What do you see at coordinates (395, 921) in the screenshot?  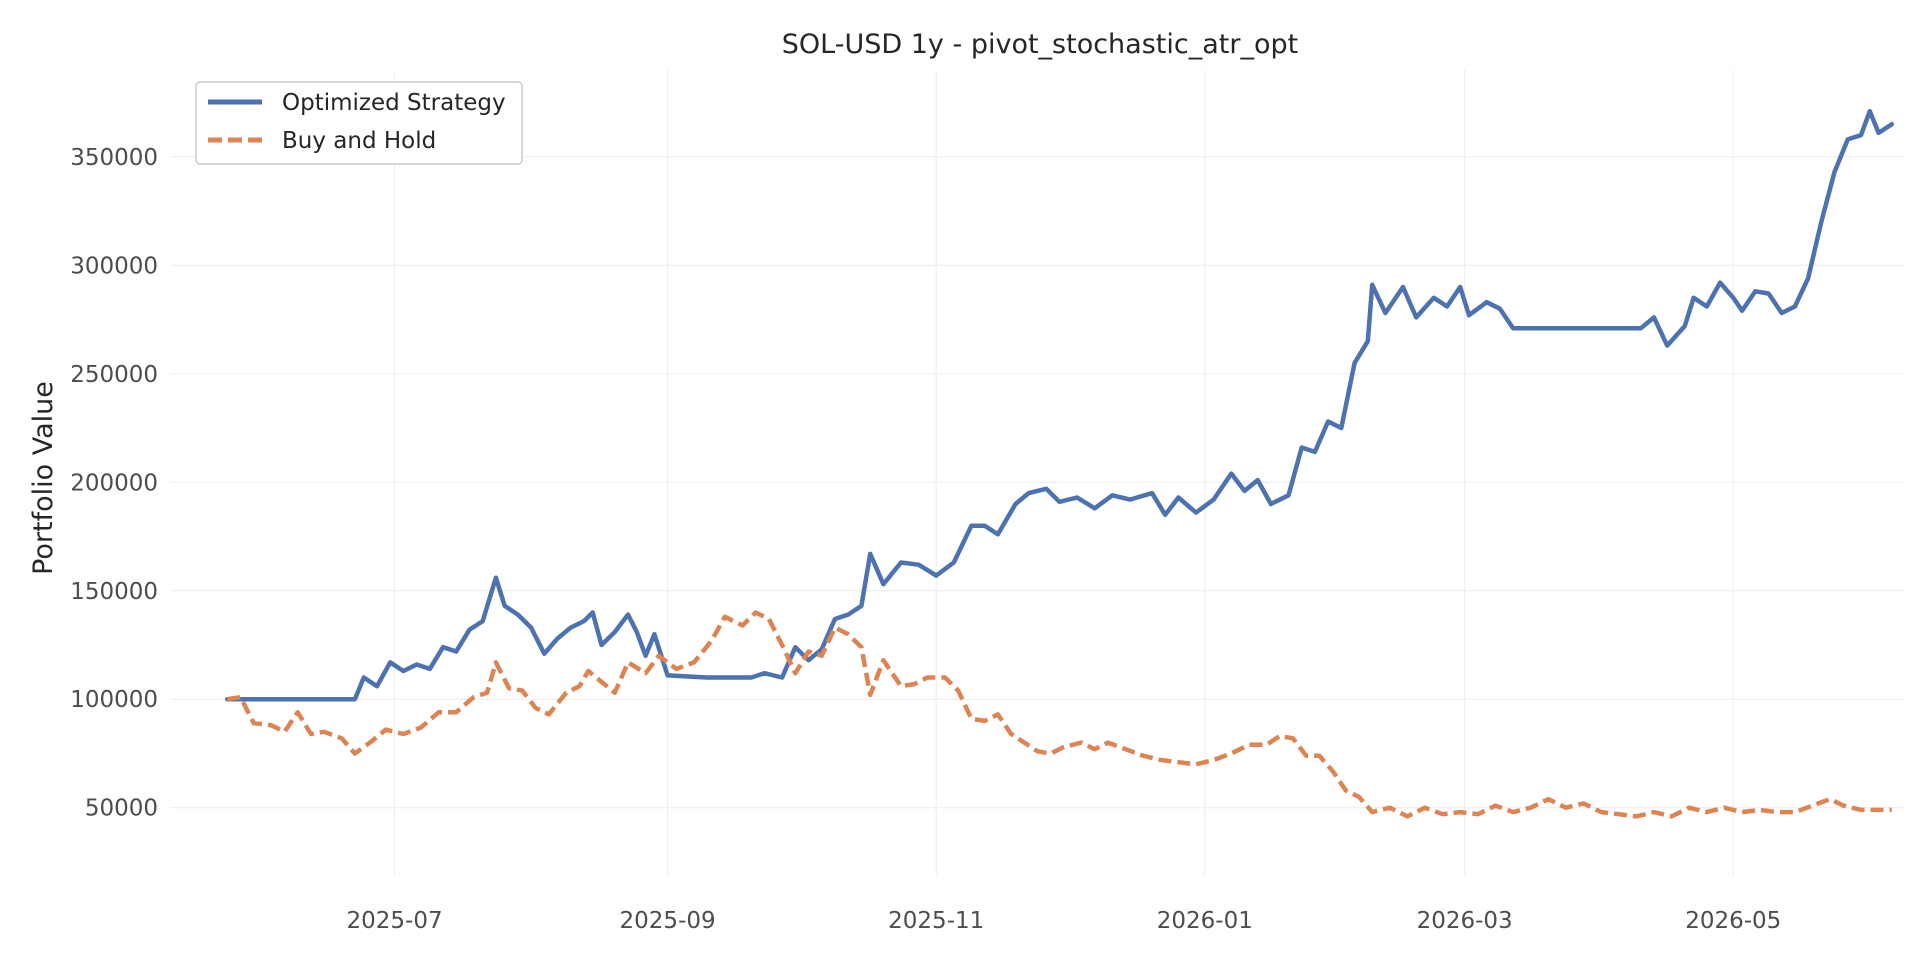 I see `x-tick-label: 2025-07` at bounding box center [395, 921].